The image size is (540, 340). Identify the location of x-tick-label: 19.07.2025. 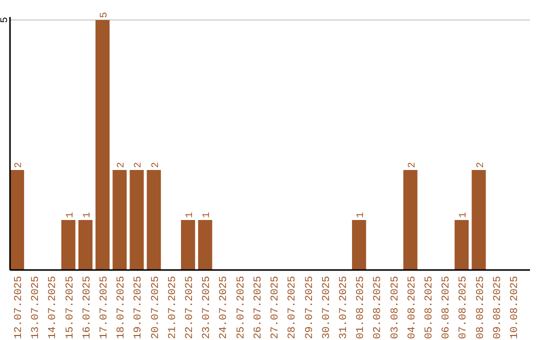
(138, 308).